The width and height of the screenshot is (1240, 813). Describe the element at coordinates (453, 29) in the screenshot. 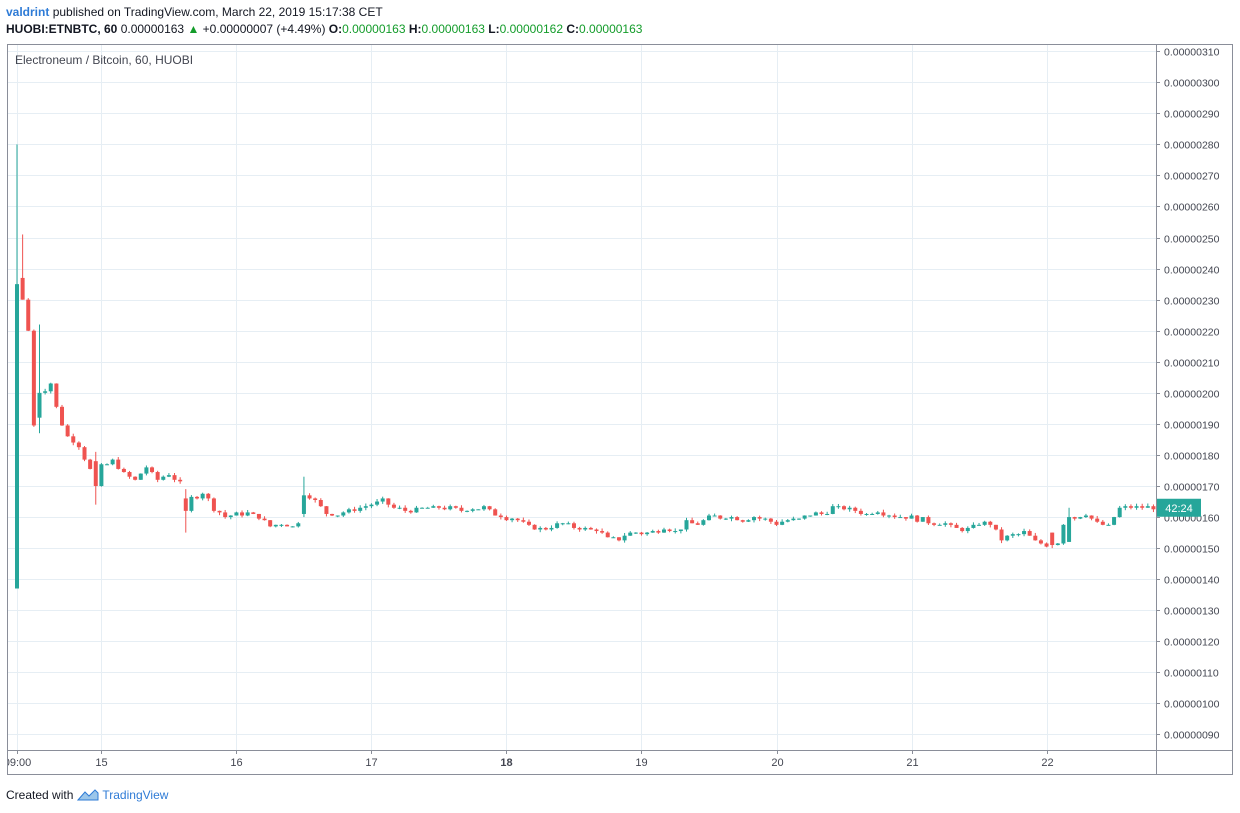

I see `high-value: 0.00000163` at that location.